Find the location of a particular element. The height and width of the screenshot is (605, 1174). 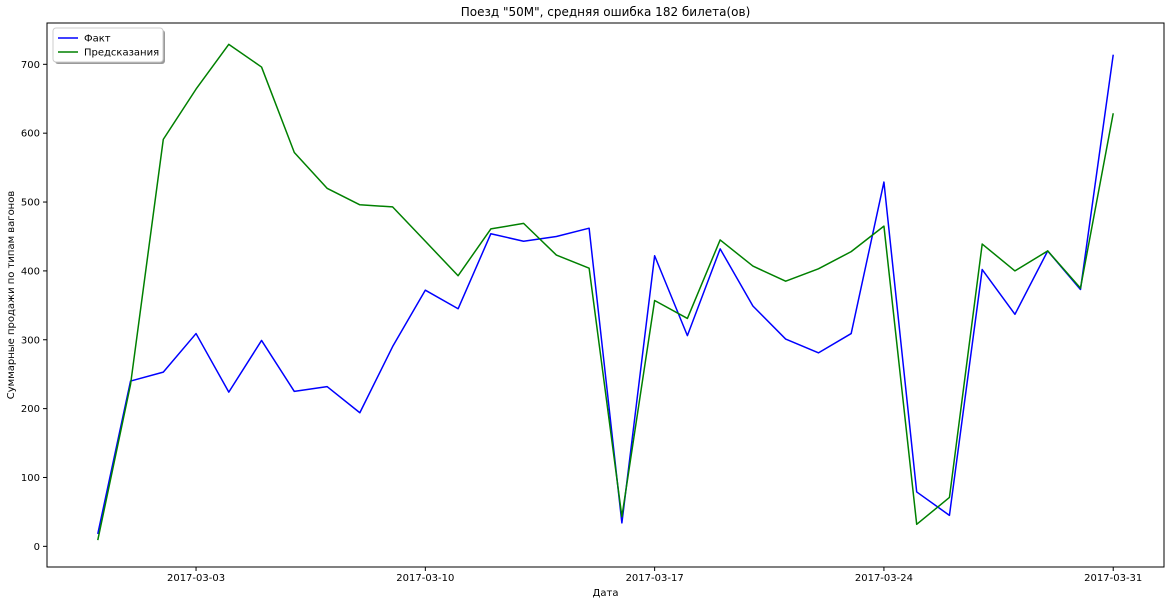

y-axis-ticks: 0 100 200 300 400 500 600 700 is located at coordinates (34, 306).